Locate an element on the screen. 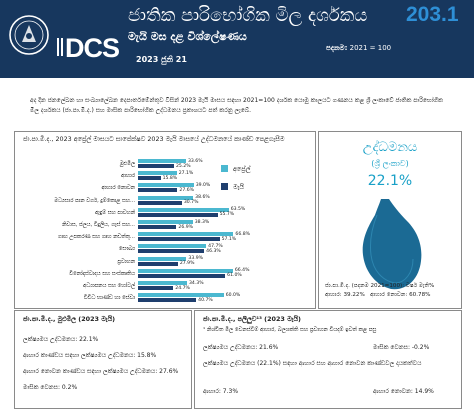 The image size is (474, 416). bar-value-label: 46.3% is located at coordinates (213, 251).